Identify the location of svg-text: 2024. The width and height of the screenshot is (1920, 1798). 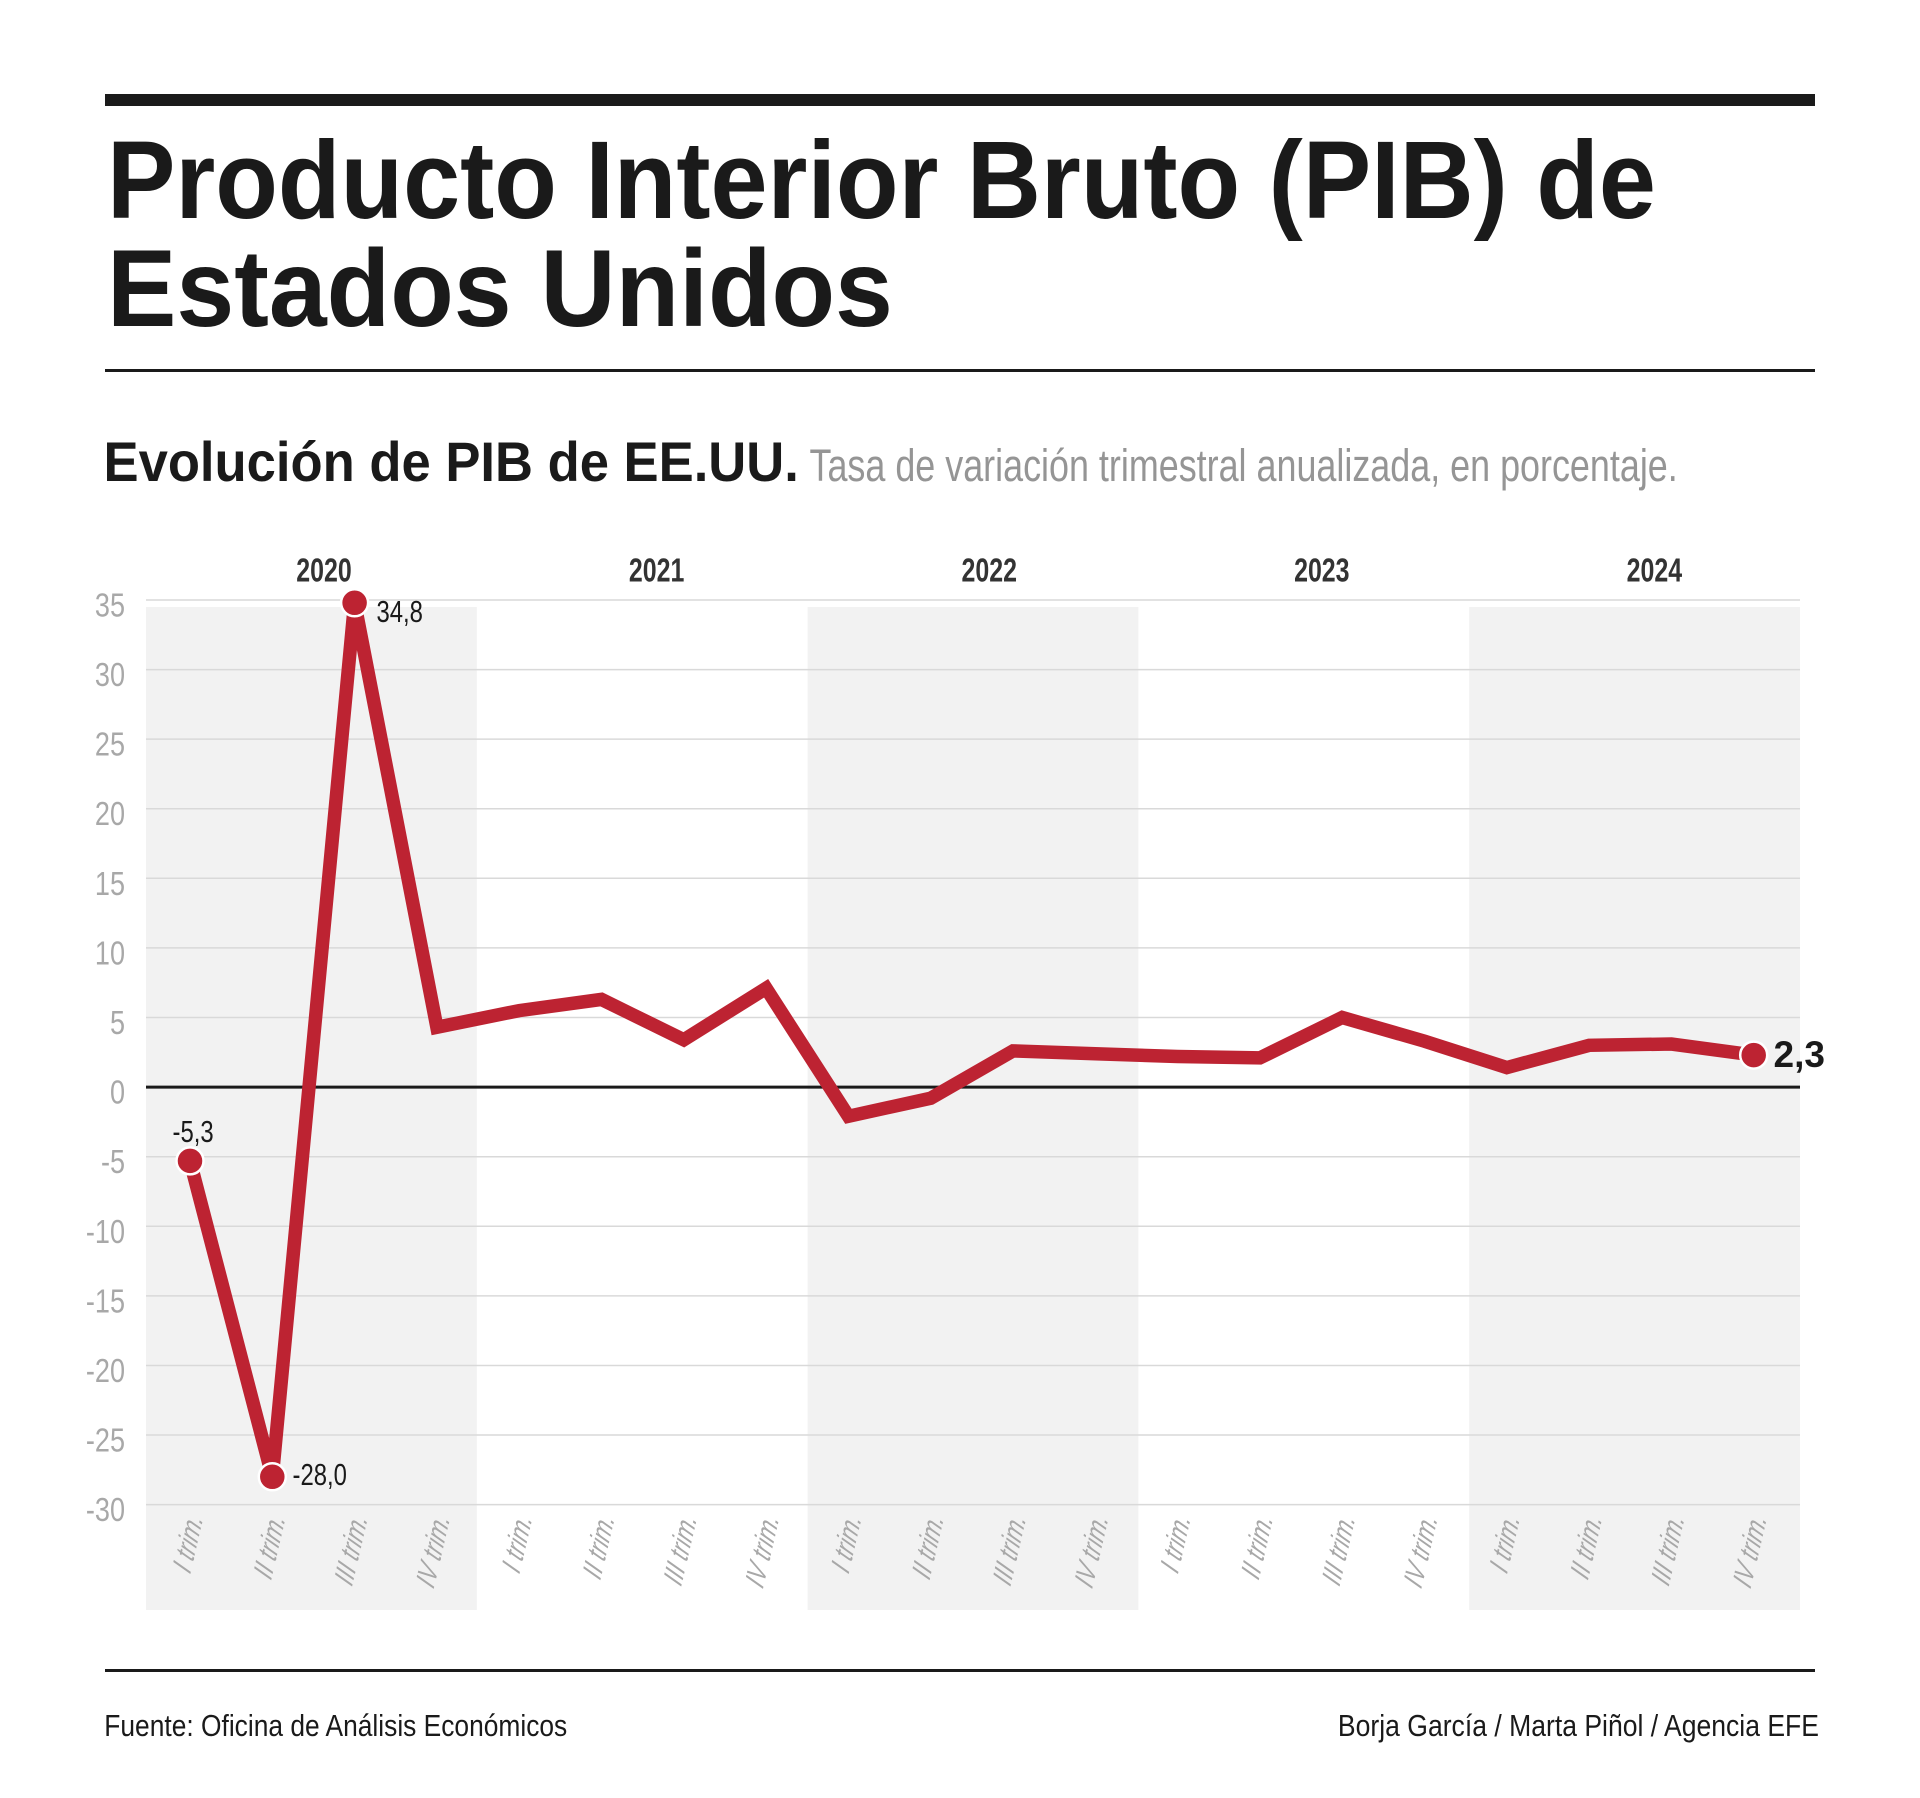
(1655, 571).